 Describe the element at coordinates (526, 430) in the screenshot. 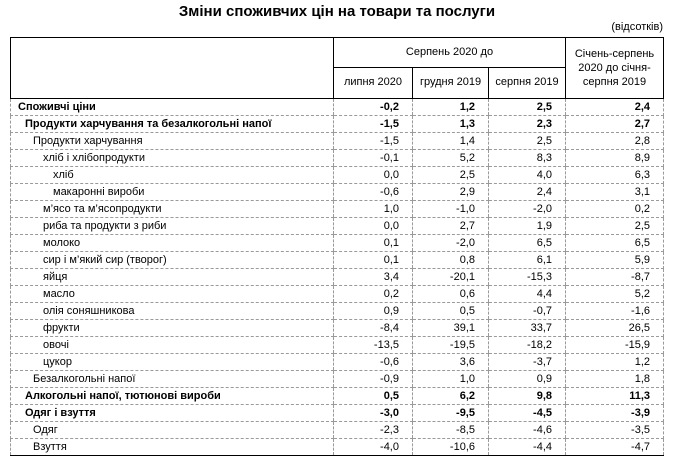

I see `value-cell: -4,6` at that location.